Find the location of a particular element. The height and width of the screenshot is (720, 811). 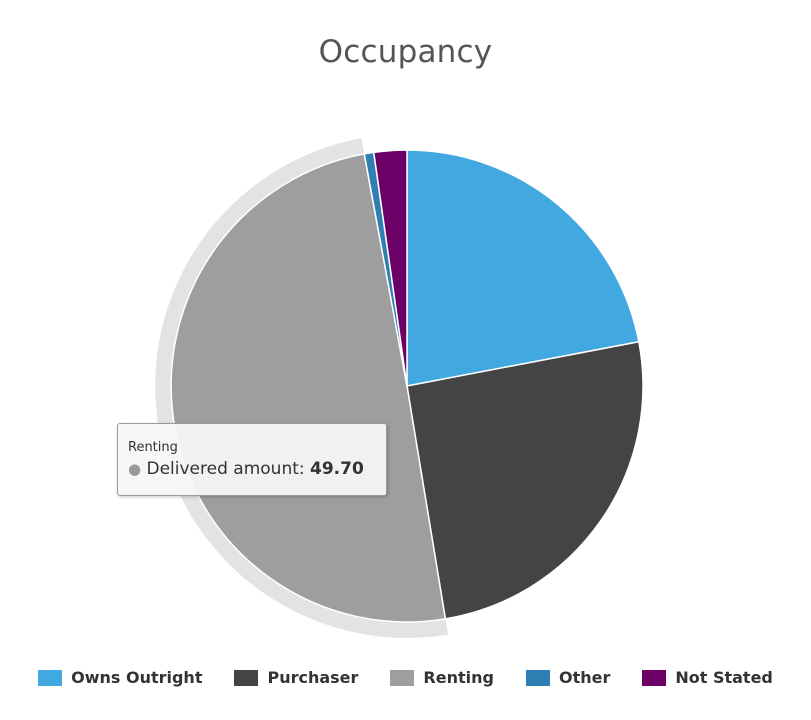

legend-item-owns-outright: Owns Outright is located at coordinates (120, 677).